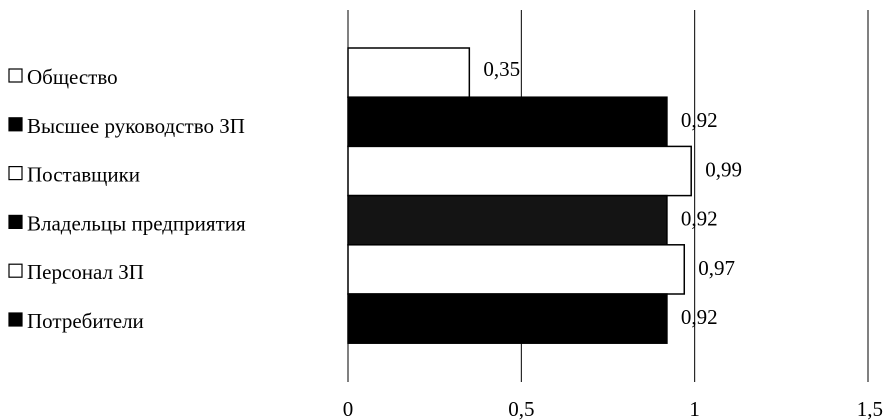 This screenshot has height=420, width=885. Describe the element at coordinates (136, 223) in the screenshot. I see `legend-label-3: Владельцы предприятия` at that location.